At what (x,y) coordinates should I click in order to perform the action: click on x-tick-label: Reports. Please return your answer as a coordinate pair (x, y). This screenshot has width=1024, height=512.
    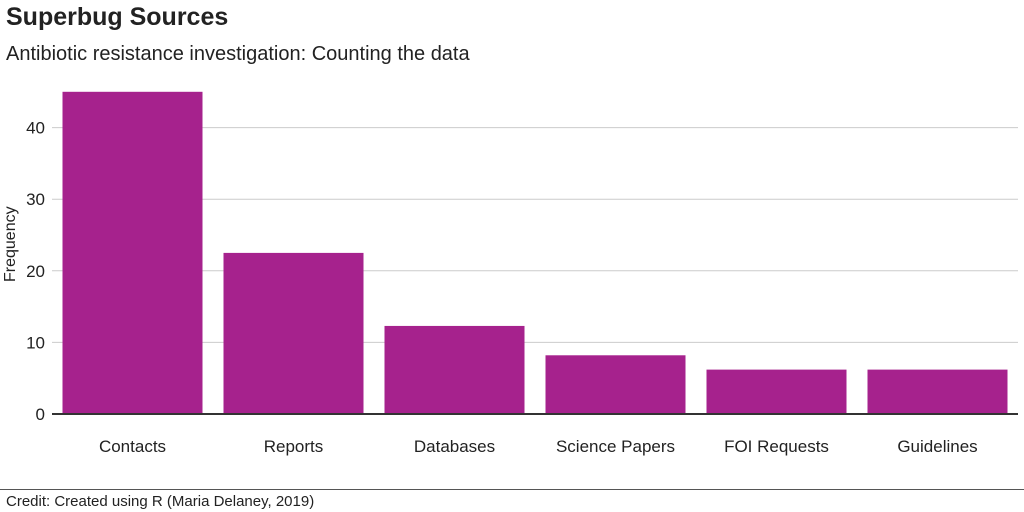
    Looking at the image, I should click on (294, 446).